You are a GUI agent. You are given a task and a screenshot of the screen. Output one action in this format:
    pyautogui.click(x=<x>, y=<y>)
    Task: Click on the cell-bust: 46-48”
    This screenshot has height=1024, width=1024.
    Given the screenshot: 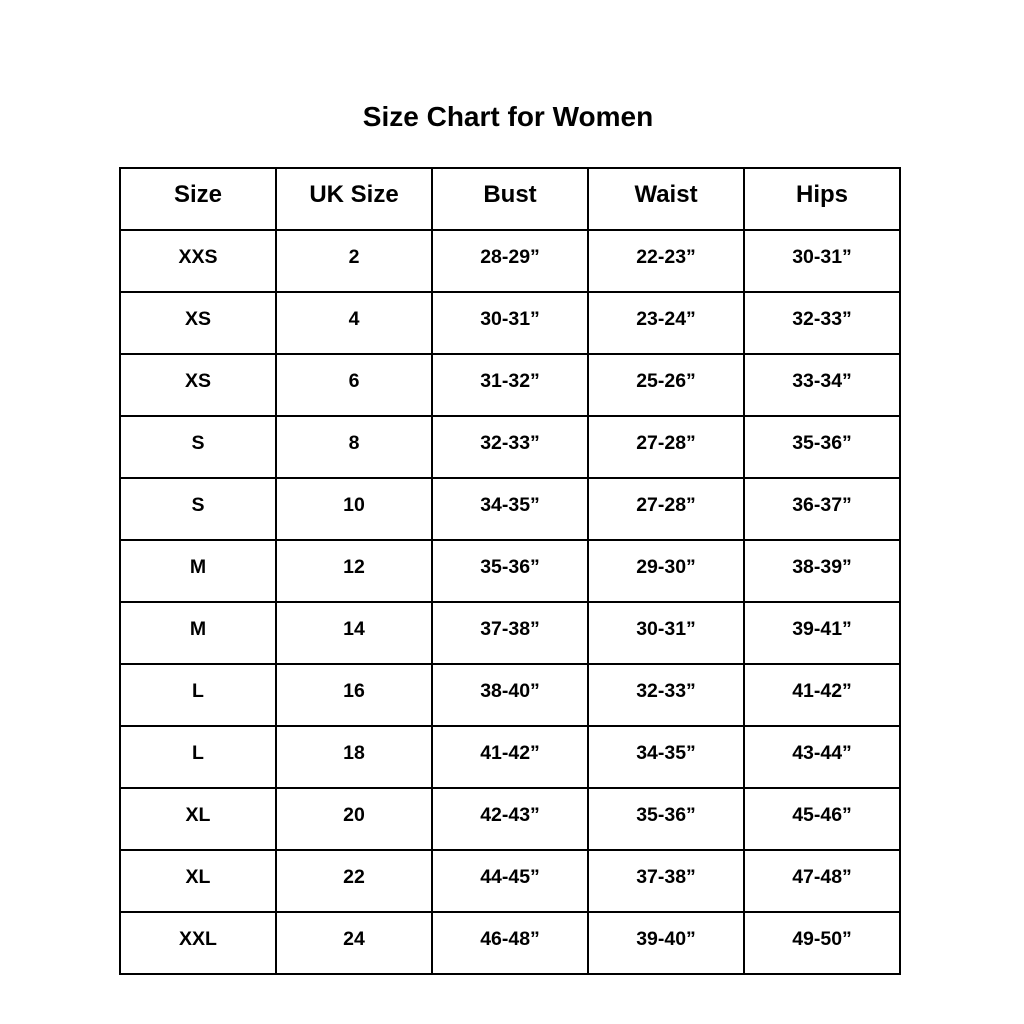 What is the action you would take?
    pyautogui.click(x=510, y=943)
    